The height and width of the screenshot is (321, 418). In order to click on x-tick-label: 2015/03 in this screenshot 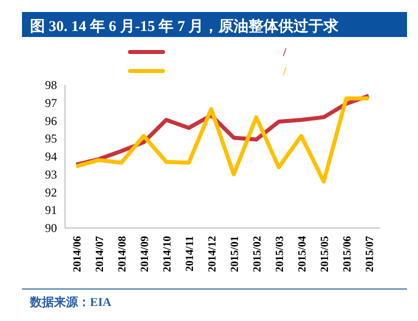, I will do `click(280, 254)`.